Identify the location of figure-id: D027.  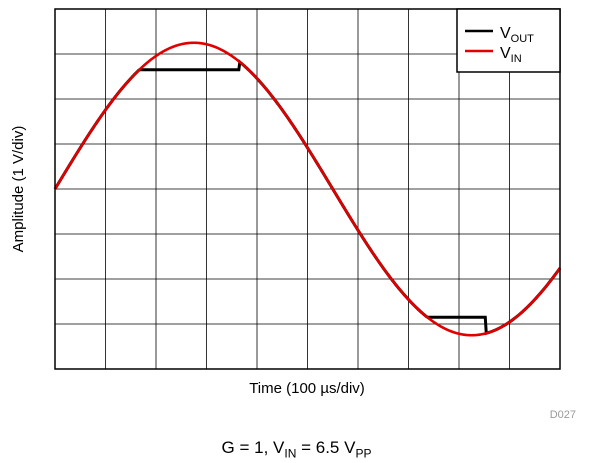
(563, 415).